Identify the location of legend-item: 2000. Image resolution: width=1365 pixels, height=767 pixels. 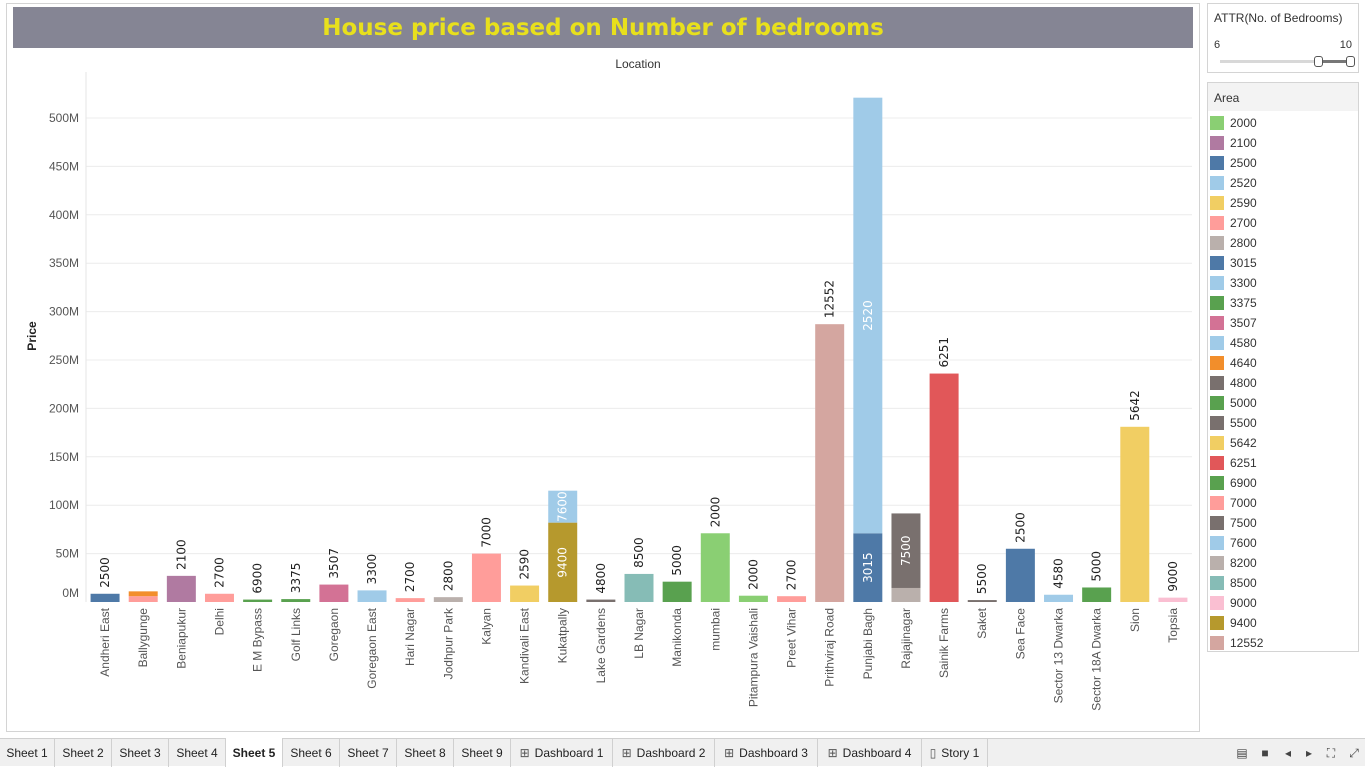
(1233, 123).